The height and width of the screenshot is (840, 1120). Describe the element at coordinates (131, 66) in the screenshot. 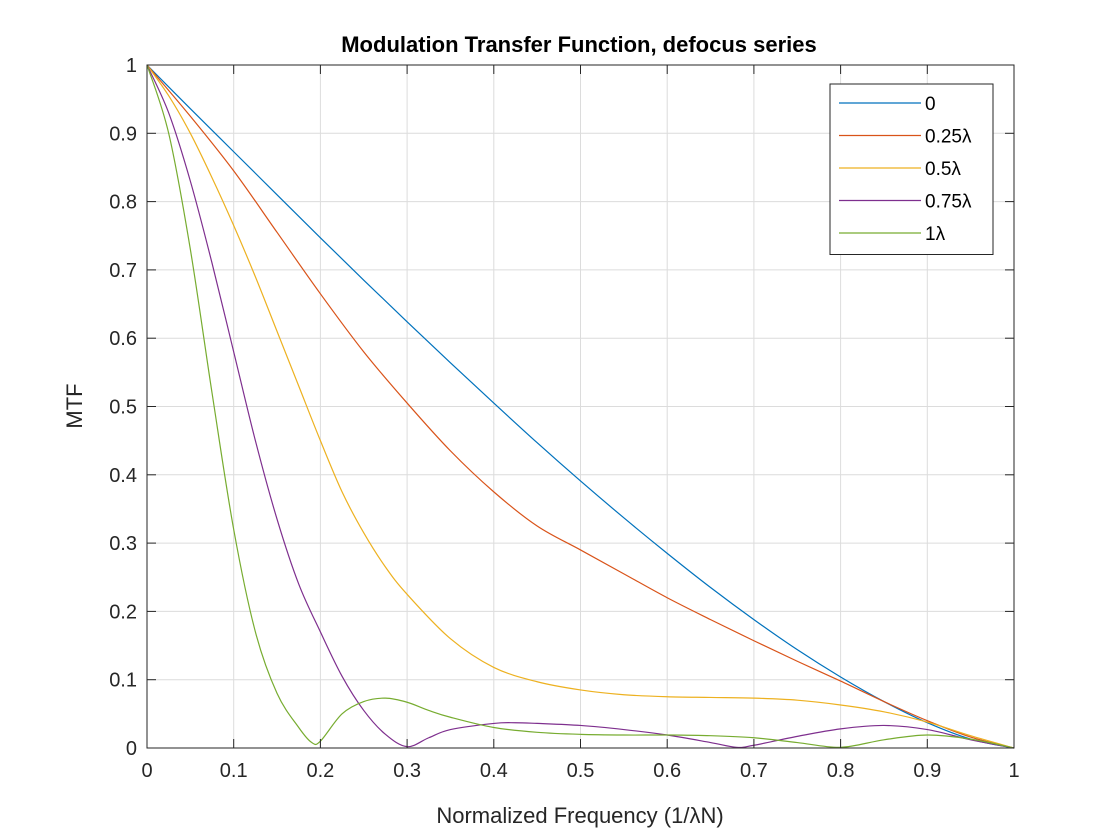

I see `y-tick-label: 1` at that location.